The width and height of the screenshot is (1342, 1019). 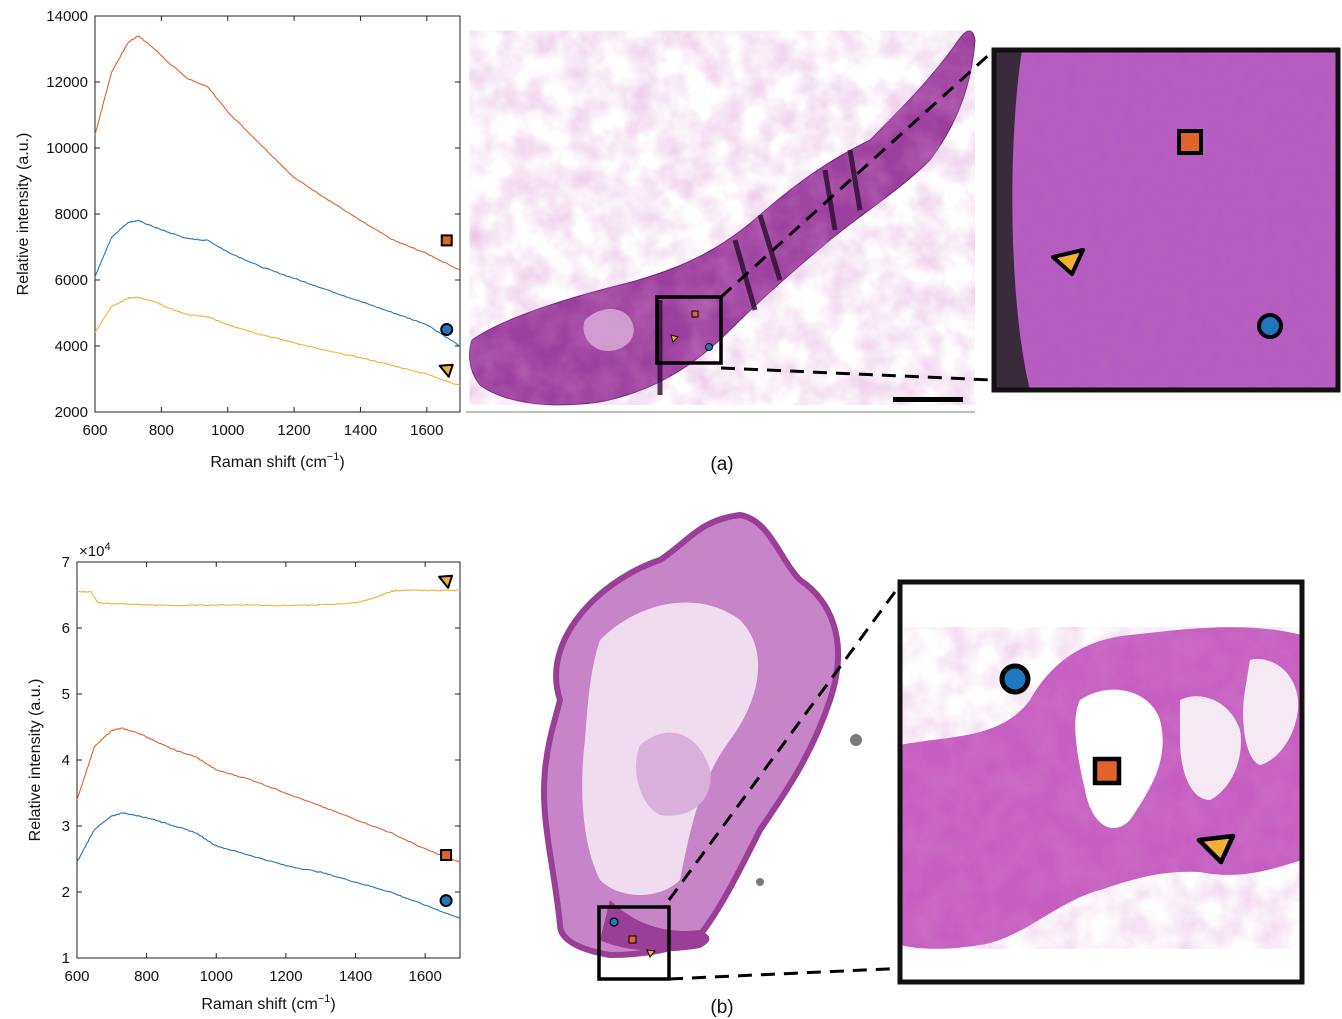 What do you see at coordinates (651, 953) in the screenshot?
I see `triangle-marker-small-b` at bounding box center [651, 953].